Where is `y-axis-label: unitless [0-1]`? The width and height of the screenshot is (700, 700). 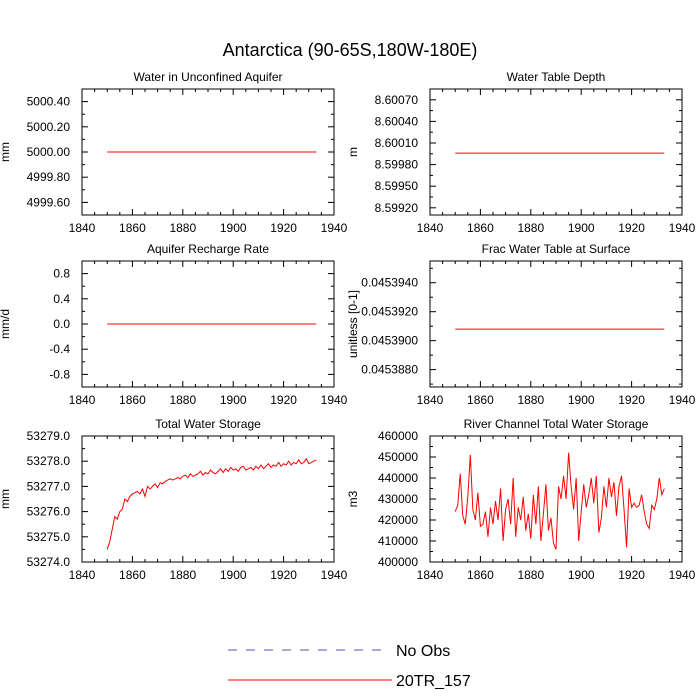
y-axis-label: unitless [0-1] is located at coordinates (353, 324).